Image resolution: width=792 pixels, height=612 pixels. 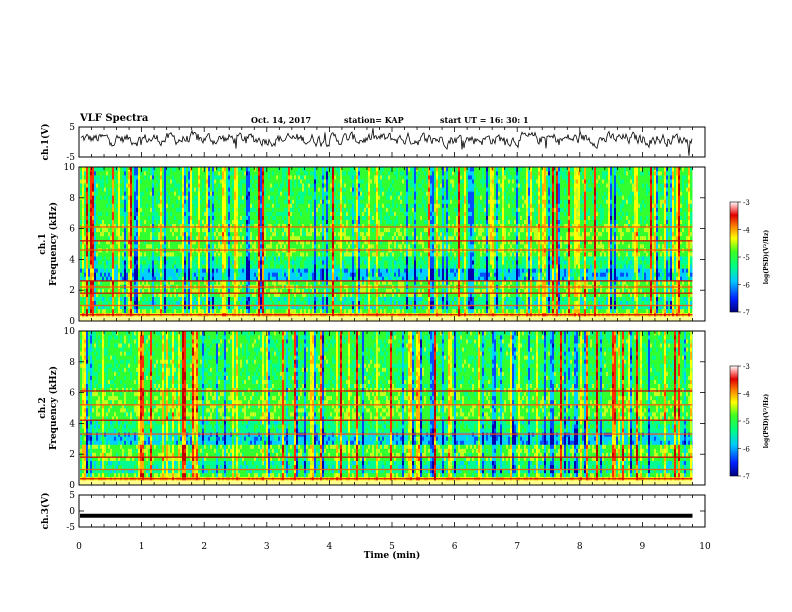 I want to click on ch1-waveform-panel: 5-5ch.1(V), so click(x=373, y=143).